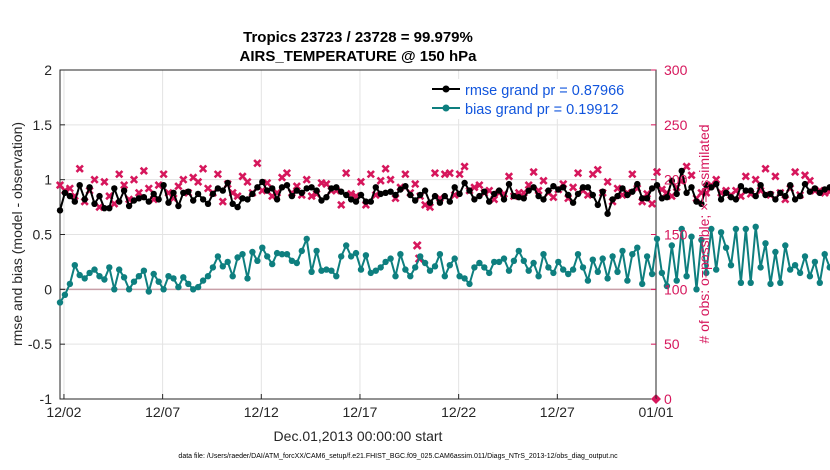 This screenshot has width=830, height=470. What do you see at coordinates (358, 436) in the screenshot?
I see `x-axis-label: Dec.01,2013 00:00:00 start` at bounding box center [358, 436].